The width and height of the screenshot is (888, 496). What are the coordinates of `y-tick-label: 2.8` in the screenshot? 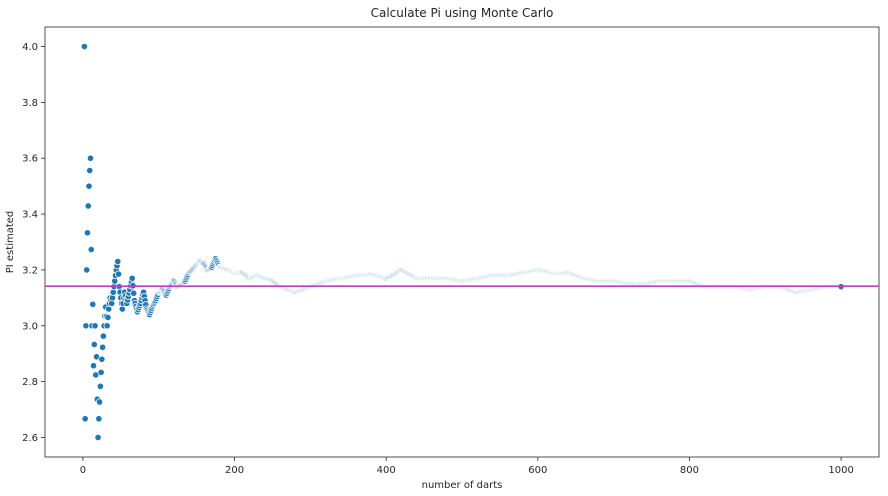 It's located at (30, 382).